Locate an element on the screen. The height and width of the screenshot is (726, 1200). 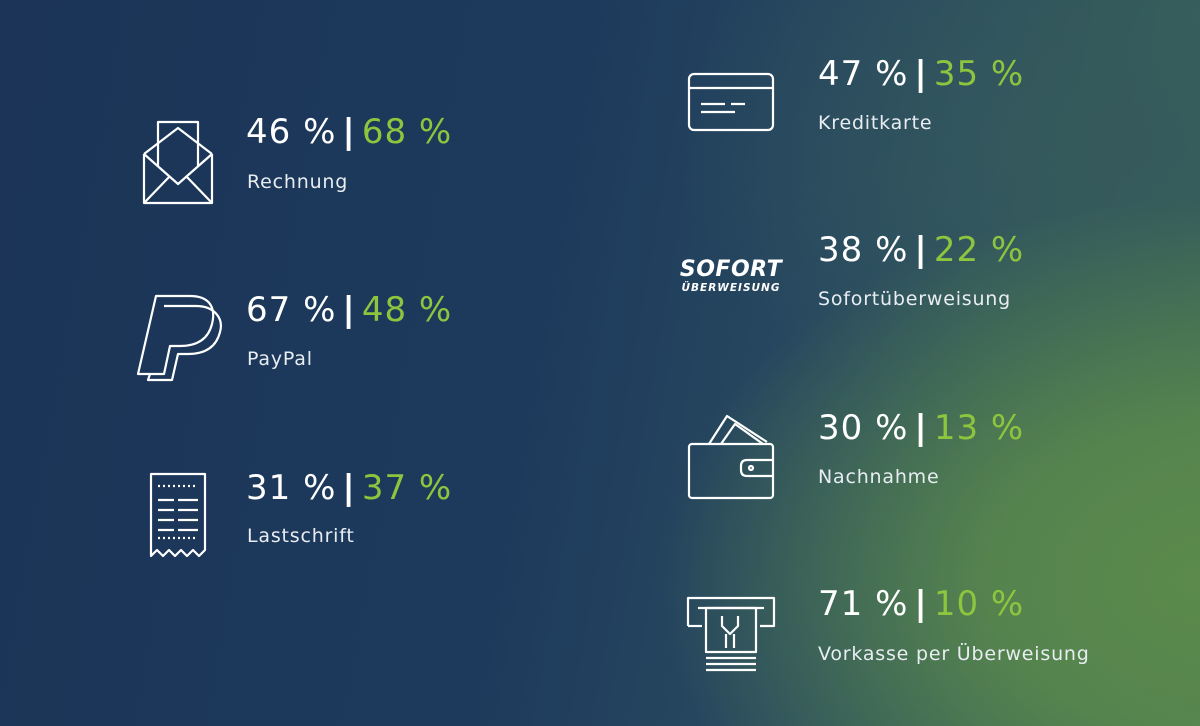
kreditkarte-label: Kreditkarte is located at coordinates (875, 123).